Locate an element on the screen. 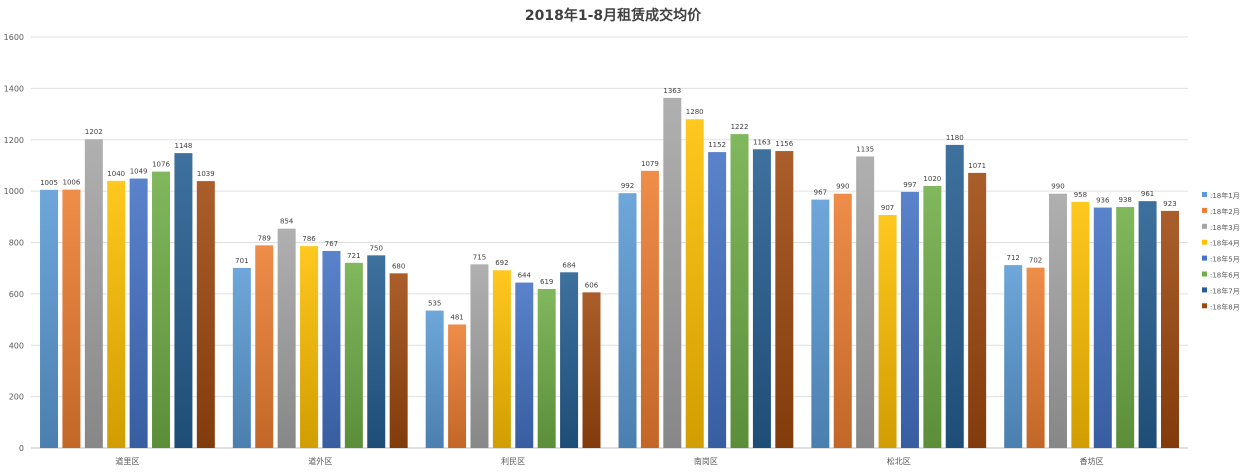 This screenshot has height=473, width=1248. data-label: 481 is located at coordinates (456, 317).